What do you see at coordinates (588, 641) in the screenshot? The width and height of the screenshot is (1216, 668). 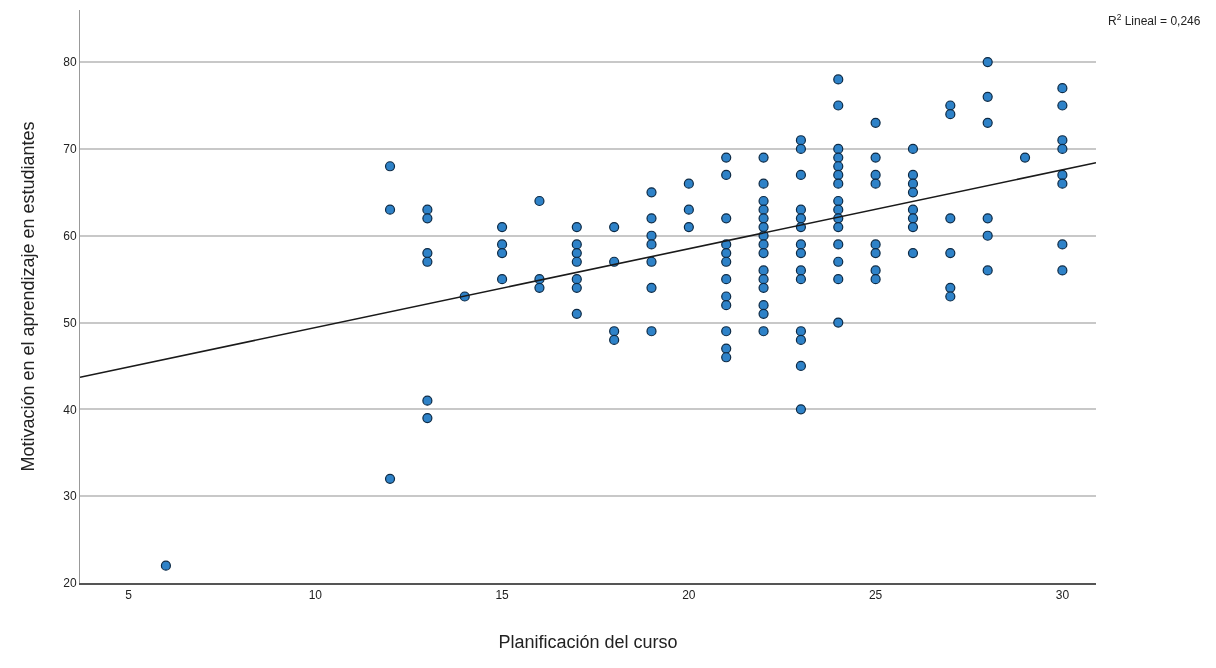 I see `x-axis-title: Planificación del curso` at bounding box center [588, 641].